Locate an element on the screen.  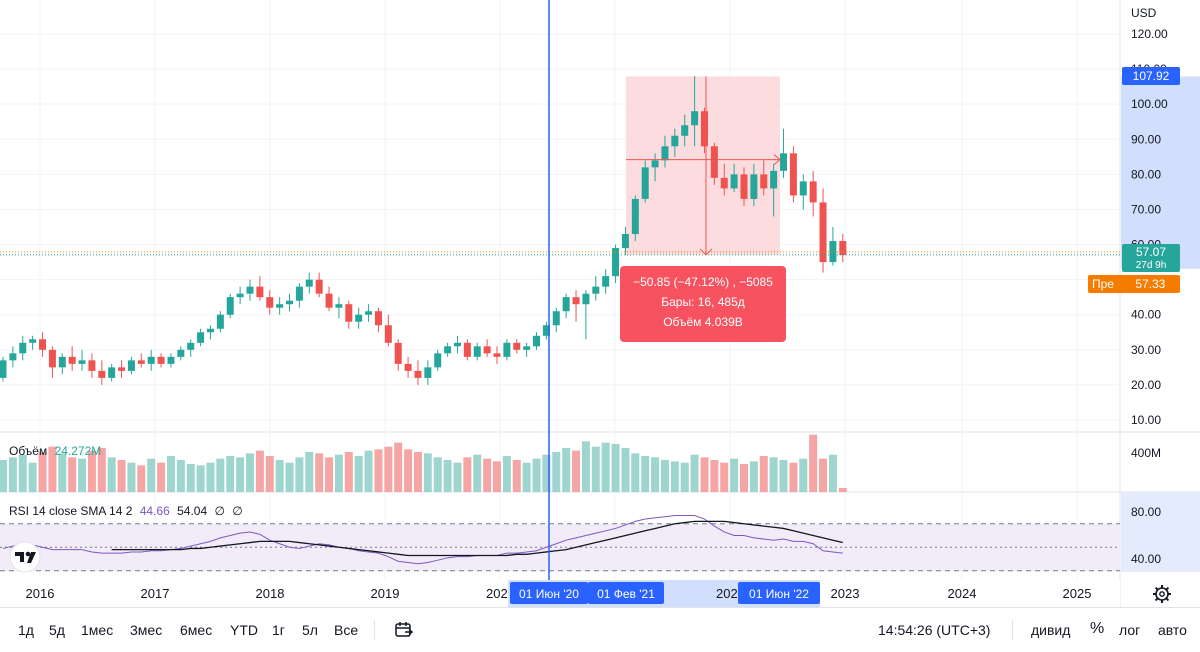
measure-range-box is located at coordinates (703, 165).